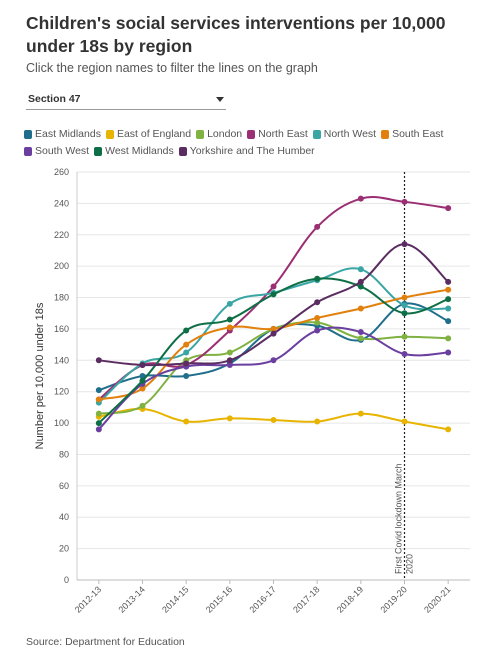  I want to click on series-yorkshire-and-the-humber, so click(273, 305).